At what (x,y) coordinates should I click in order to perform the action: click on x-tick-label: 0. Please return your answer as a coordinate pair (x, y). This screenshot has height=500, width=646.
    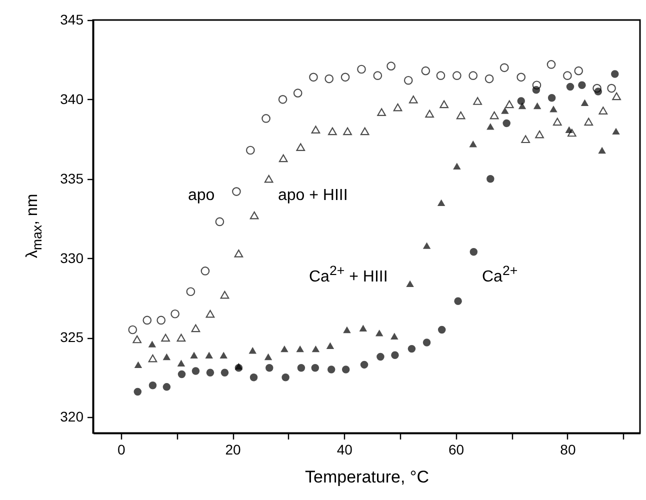
    Looking at the image, I should click on (122, 450).